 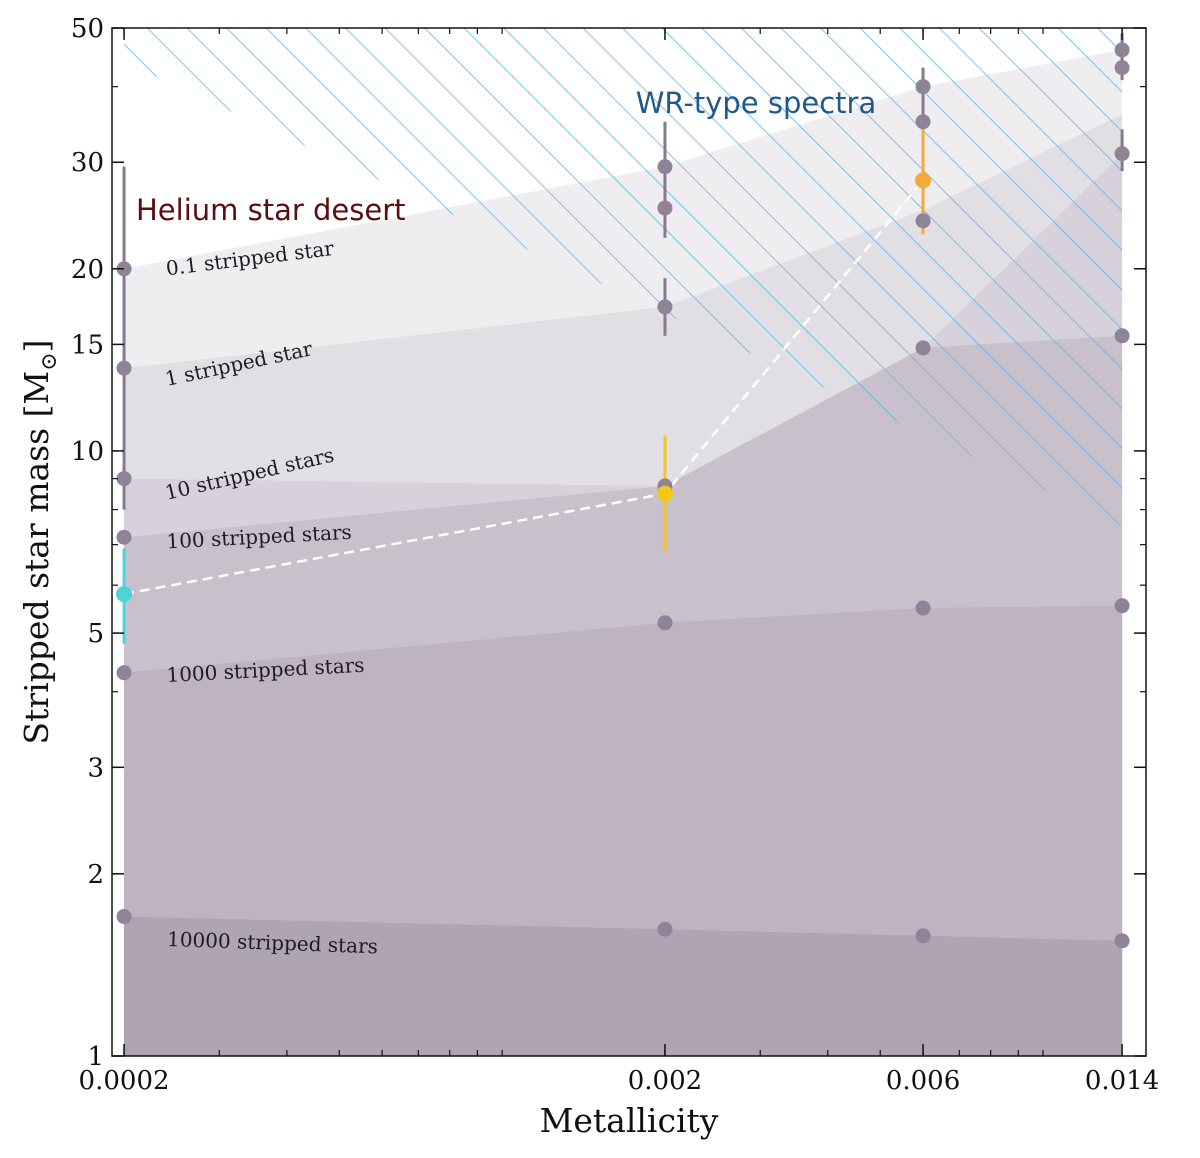 What do you see at coordinates (271, 210) in the screenshot?
I see `desert-region-label: Helium star desert` at bounding box center [271, 210].